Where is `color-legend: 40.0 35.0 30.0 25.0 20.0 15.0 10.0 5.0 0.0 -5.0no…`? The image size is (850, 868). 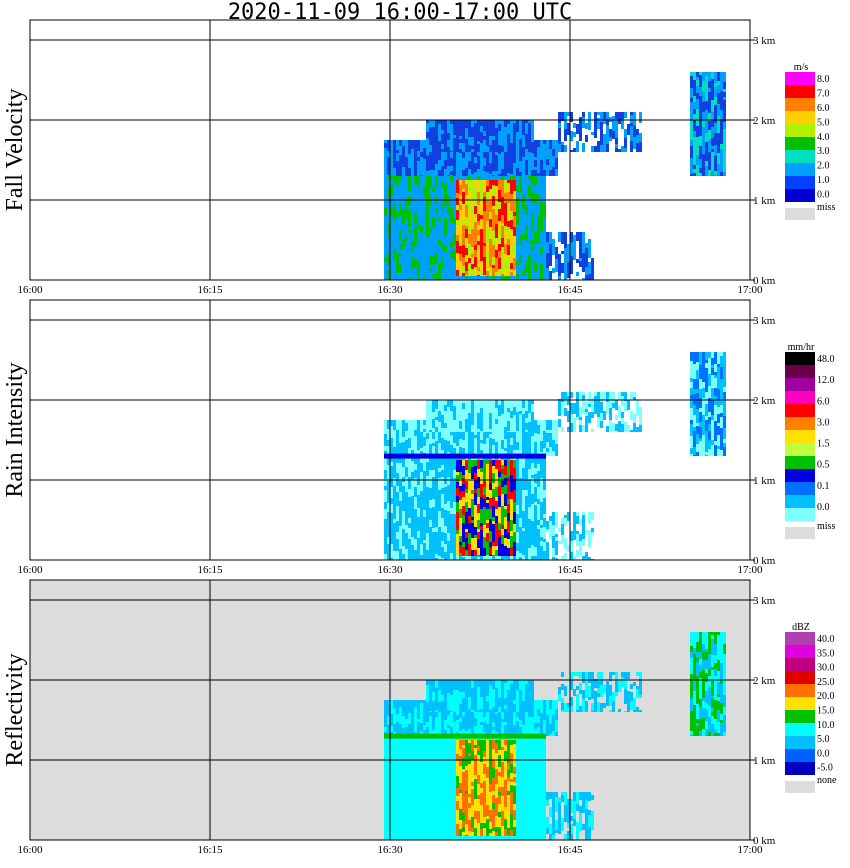 color-legend: 40.0 35.0 30.0 25.0 20.0 15.0 10.0 5.0 0.0 -5.0no… is located at coordinates (811, 712).